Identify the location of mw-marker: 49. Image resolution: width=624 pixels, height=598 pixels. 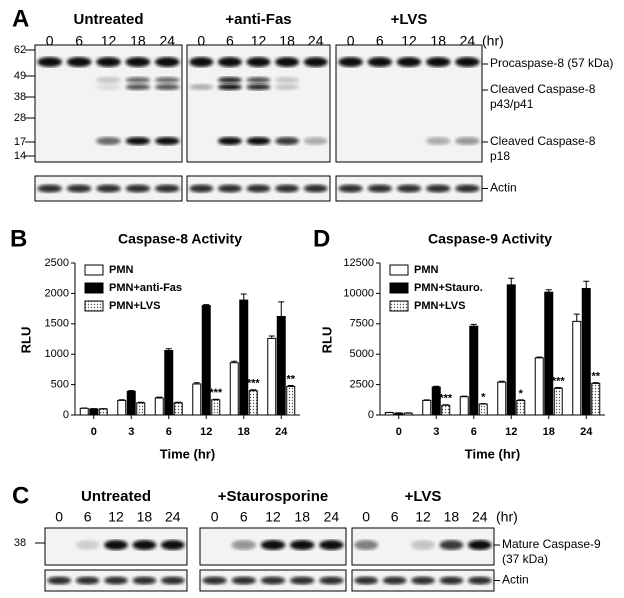
(20, 76).